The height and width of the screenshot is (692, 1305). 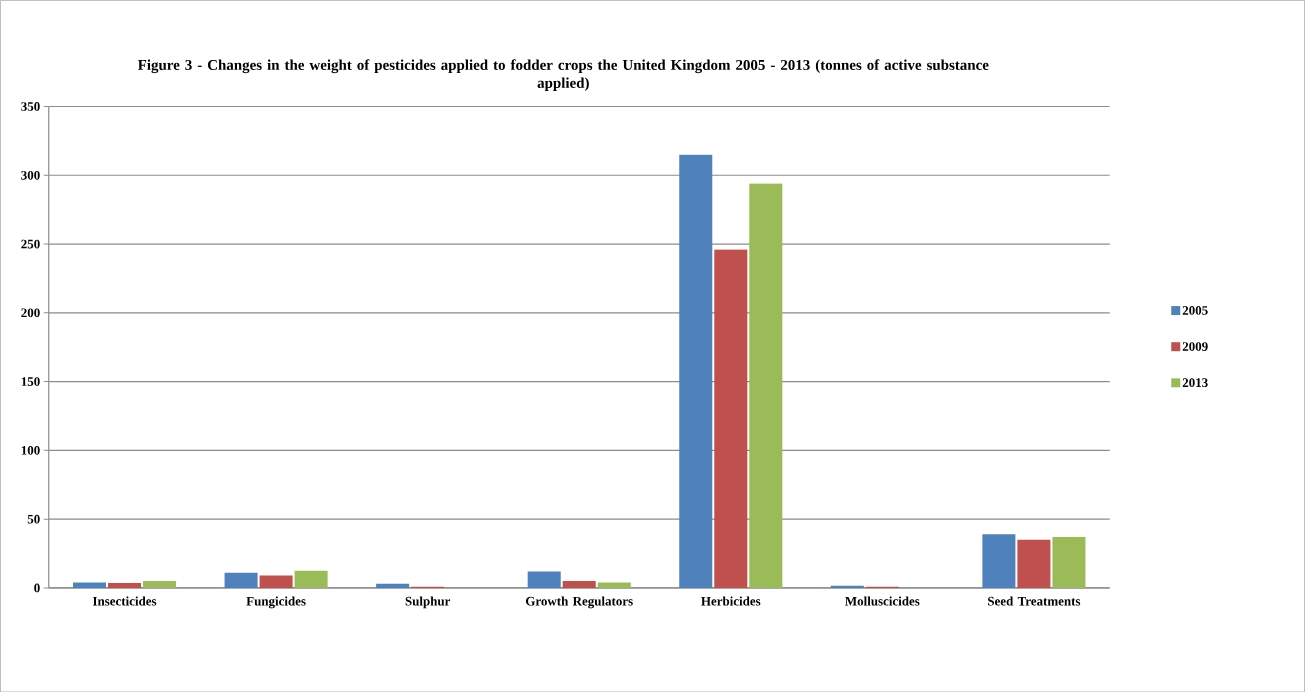 What do you see at coordinates (30, 381) in the screenshot?
I see `y-tick-label: 150` at bounding box center [30, 381].